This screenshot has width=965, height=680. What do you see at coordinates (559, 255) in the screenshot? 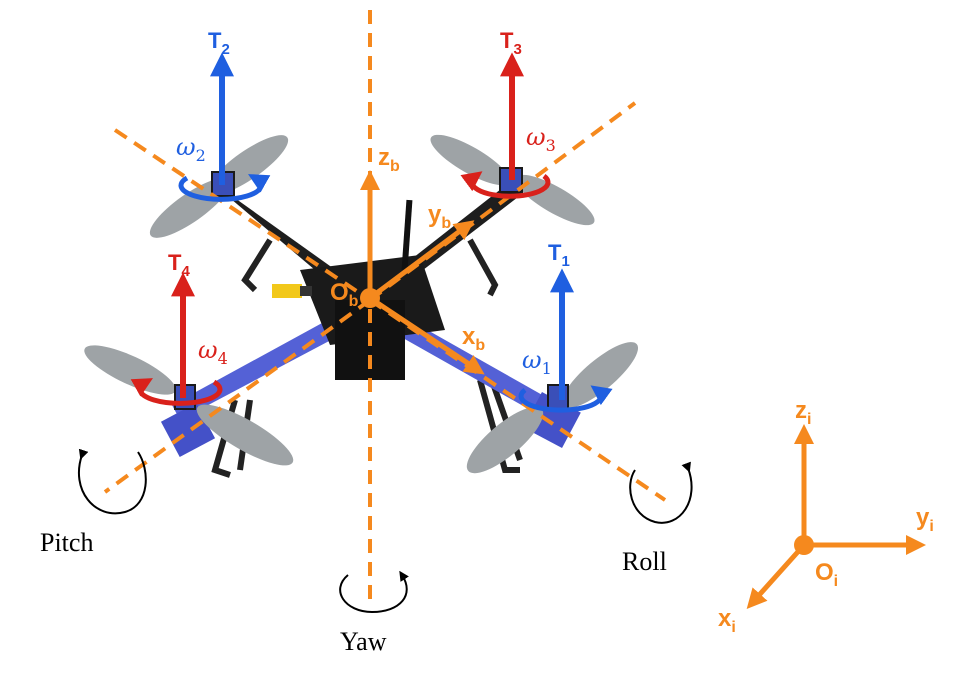
I see `thrust-label-1: T1` at bounding box center [559, 255].